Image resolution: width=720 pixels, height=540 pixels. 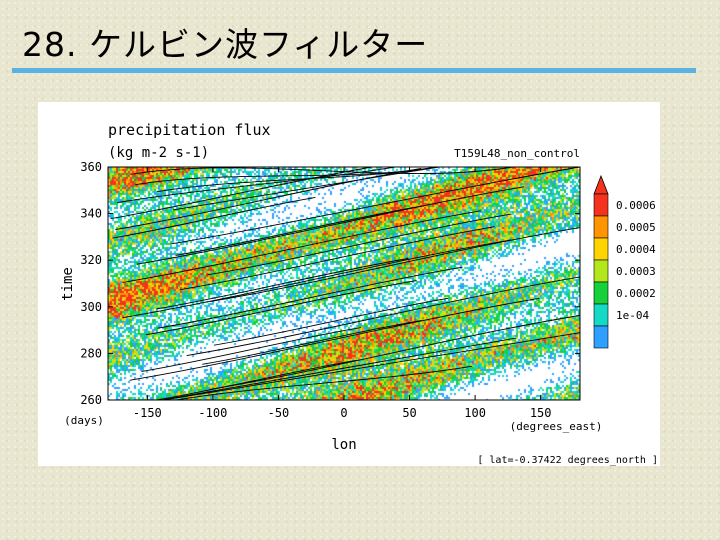 What do you see at coordinates (189, 130) in the screenshot?
I see `chart-title: precipitation flux` at bounding box center [189, 130].